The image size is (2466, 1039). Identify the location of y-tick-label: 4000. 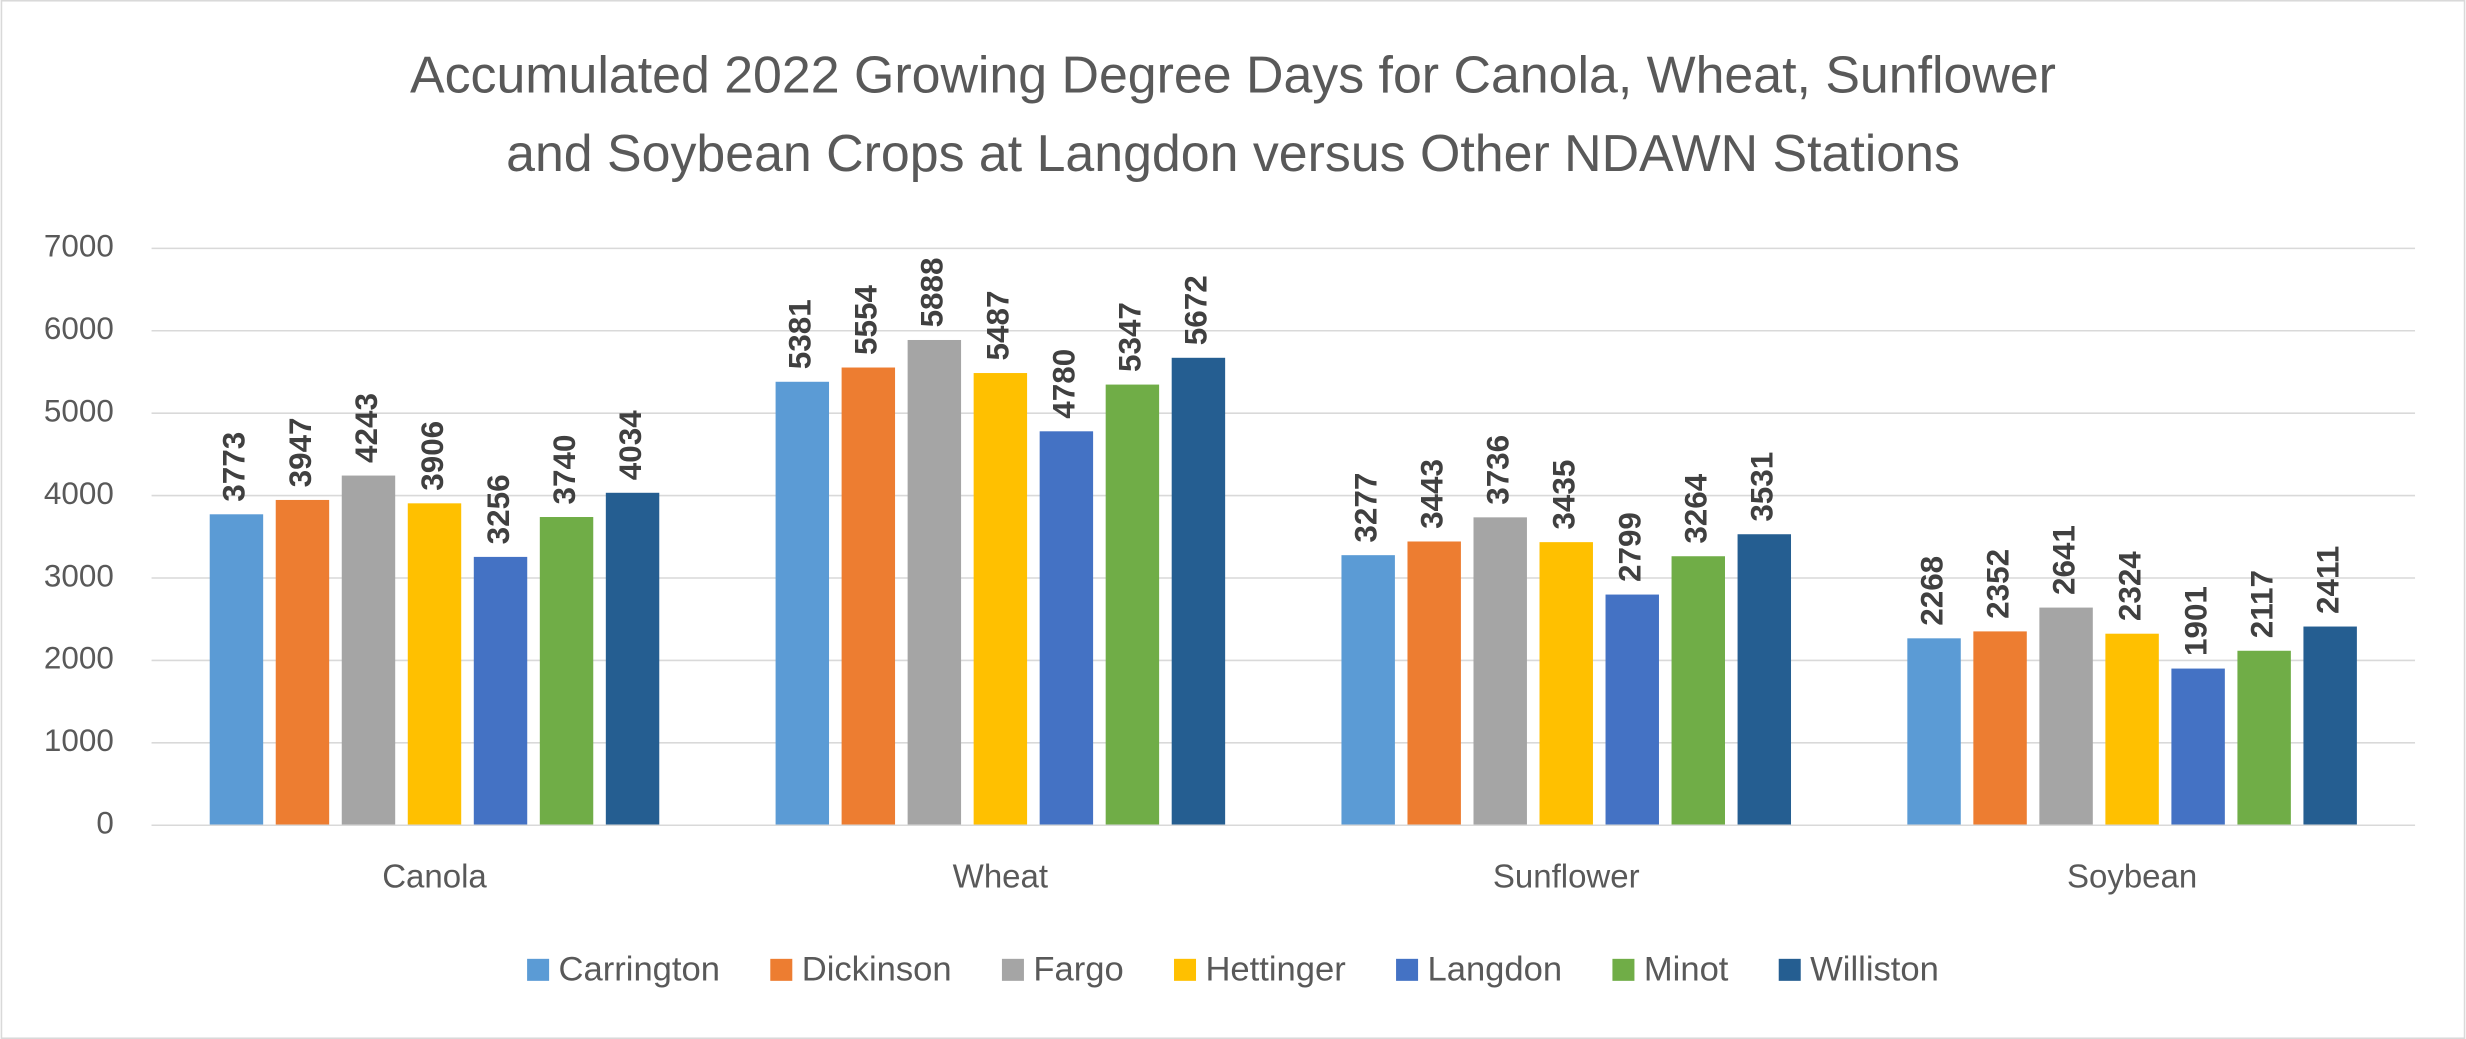
(79, 493).